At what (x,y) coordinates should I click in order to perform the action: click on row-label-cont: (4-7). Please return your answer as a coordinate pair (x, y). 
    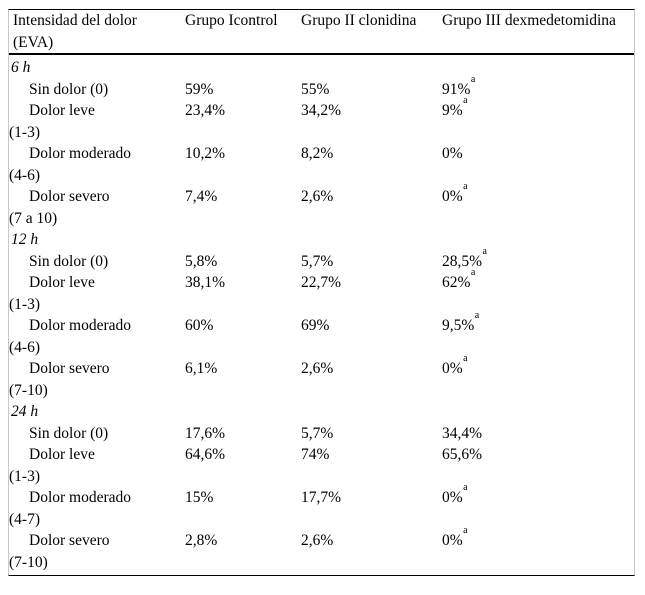
    Looking at the image, I should click on (24, 519).